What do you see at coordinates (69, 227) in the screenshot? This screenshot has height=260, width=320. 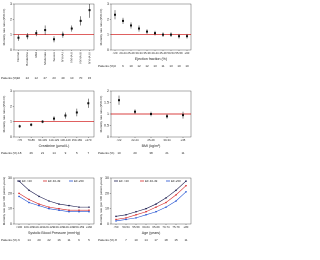 I see `x-tick-label: 140-149` at bounding box center [69, 227].